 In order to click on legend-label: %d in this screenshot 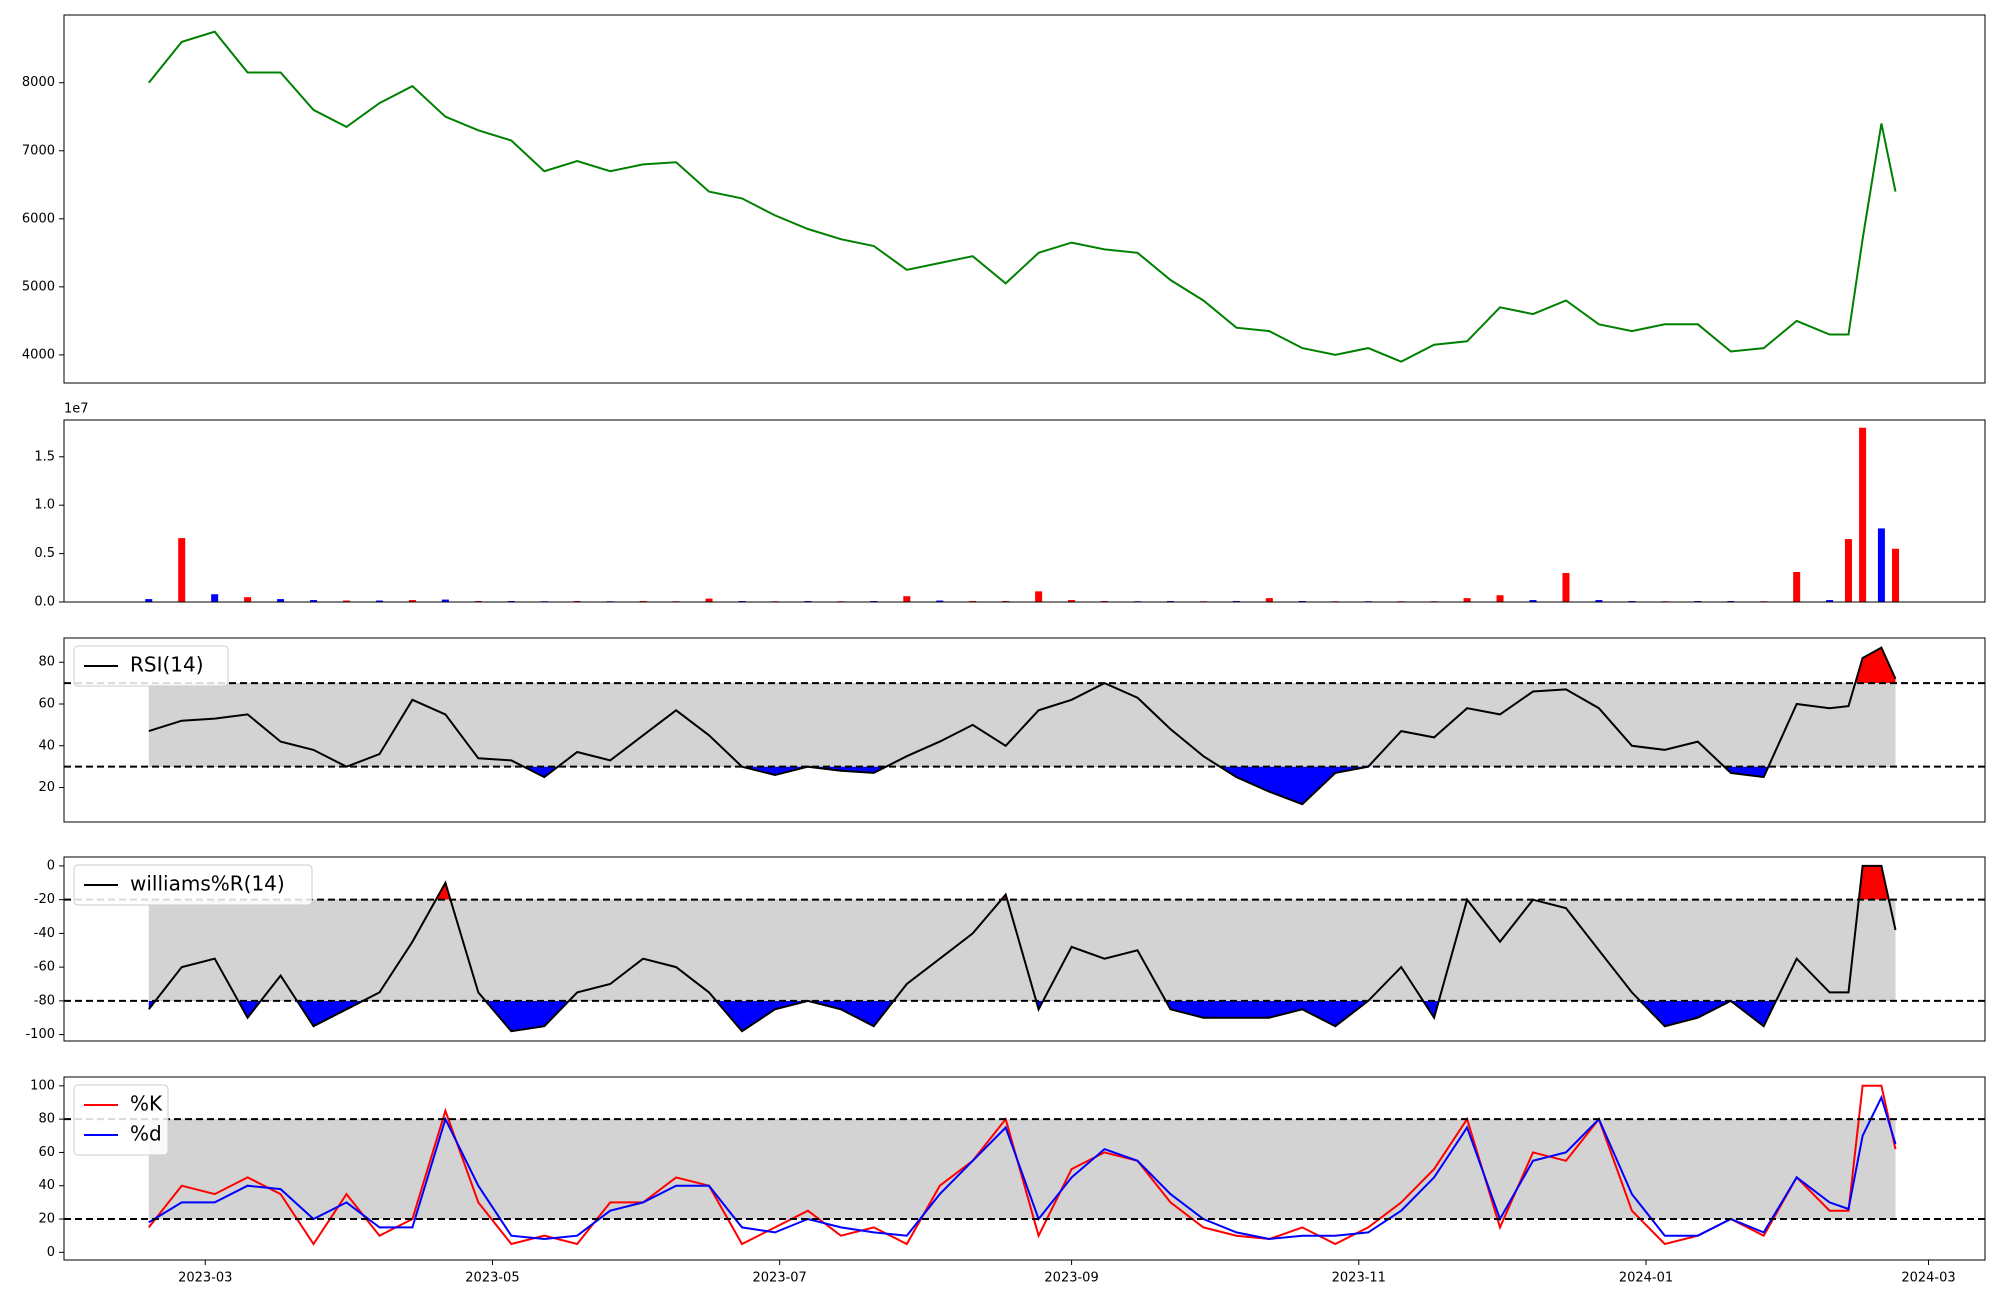, I will do `click(146, 1134)`.